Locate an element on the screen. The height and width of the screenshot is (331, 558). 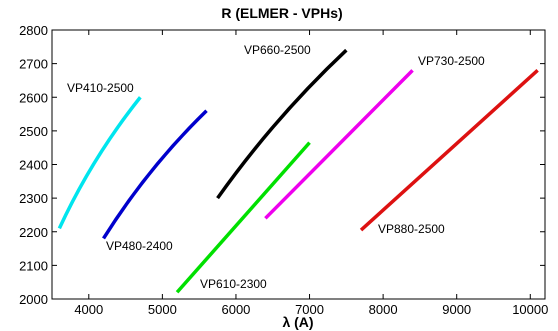
x-tick-label: 7000 is located at coordinates (309, 309).